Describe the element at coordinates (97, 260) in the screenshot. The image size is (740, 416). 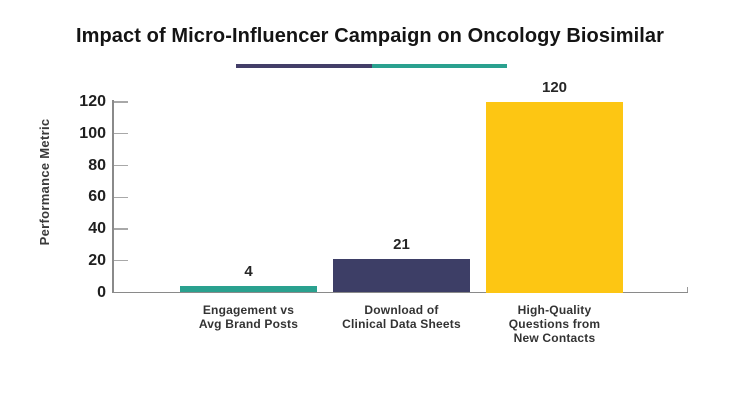
I see `y-tick-label: 20` at that location.